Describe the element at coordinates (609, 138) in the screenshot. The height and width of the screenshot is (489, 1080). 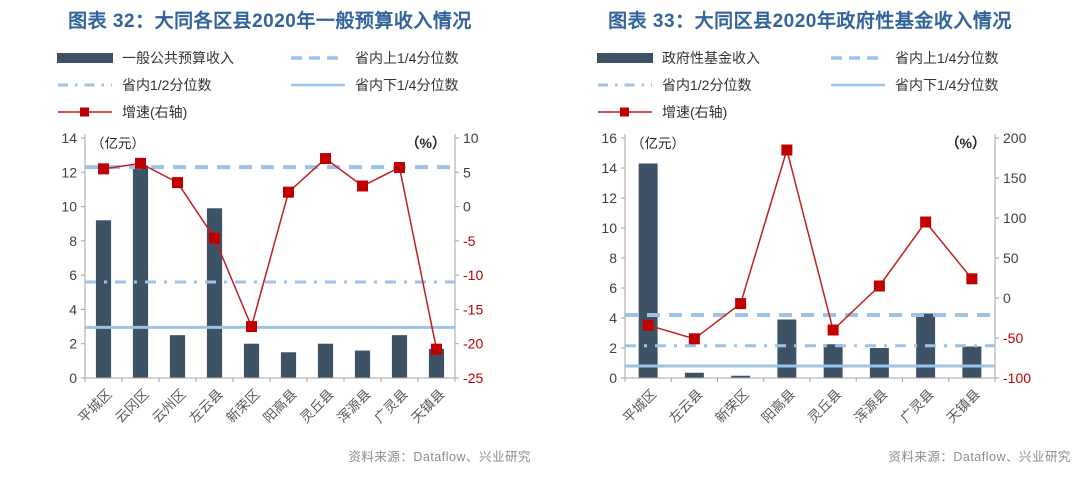
I see `left-axis-tick-label: 16` at that location.